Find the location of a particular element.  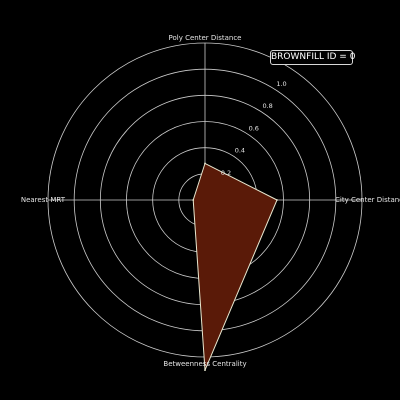

brownfill-id-annotation: BROWNFILL ID = 0 is located at coordinates (312, 57).